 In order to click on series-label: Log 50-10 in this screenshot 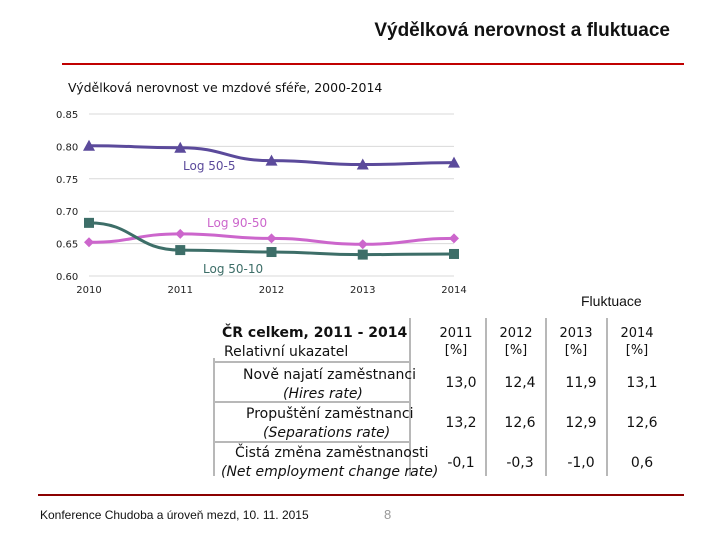, I will do `click(233, 269)`.